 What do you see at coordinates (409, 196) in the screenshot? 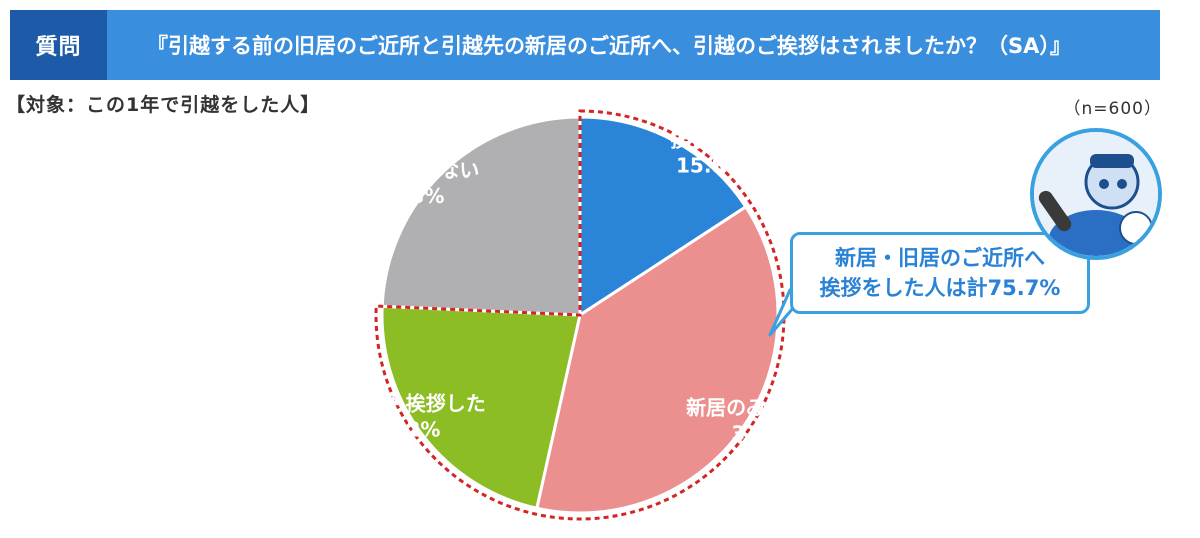
I see `slice-value-4: 24.3%` at bounding box center [409, 196].